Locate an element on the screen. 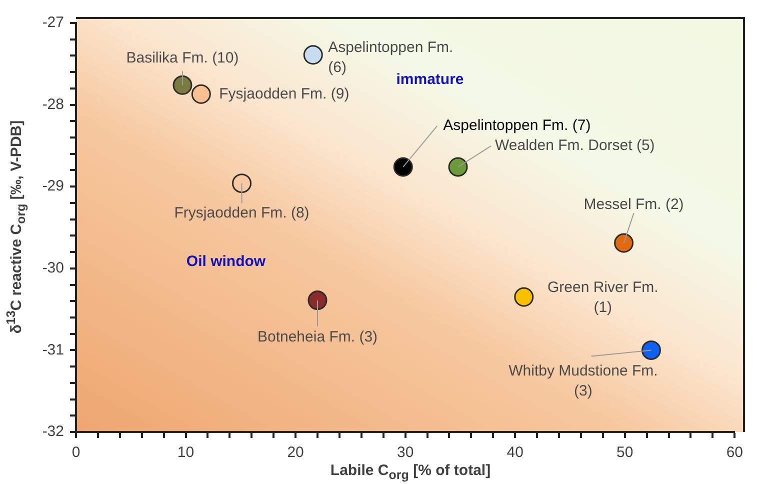  text: Messel Fm. (2) is located at coordinates (634, 205).